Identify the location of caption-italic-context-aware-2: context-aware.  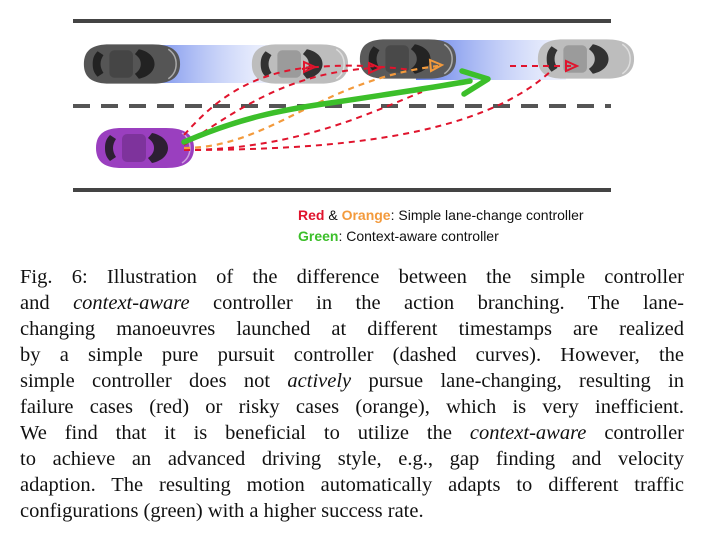
(528, 433).